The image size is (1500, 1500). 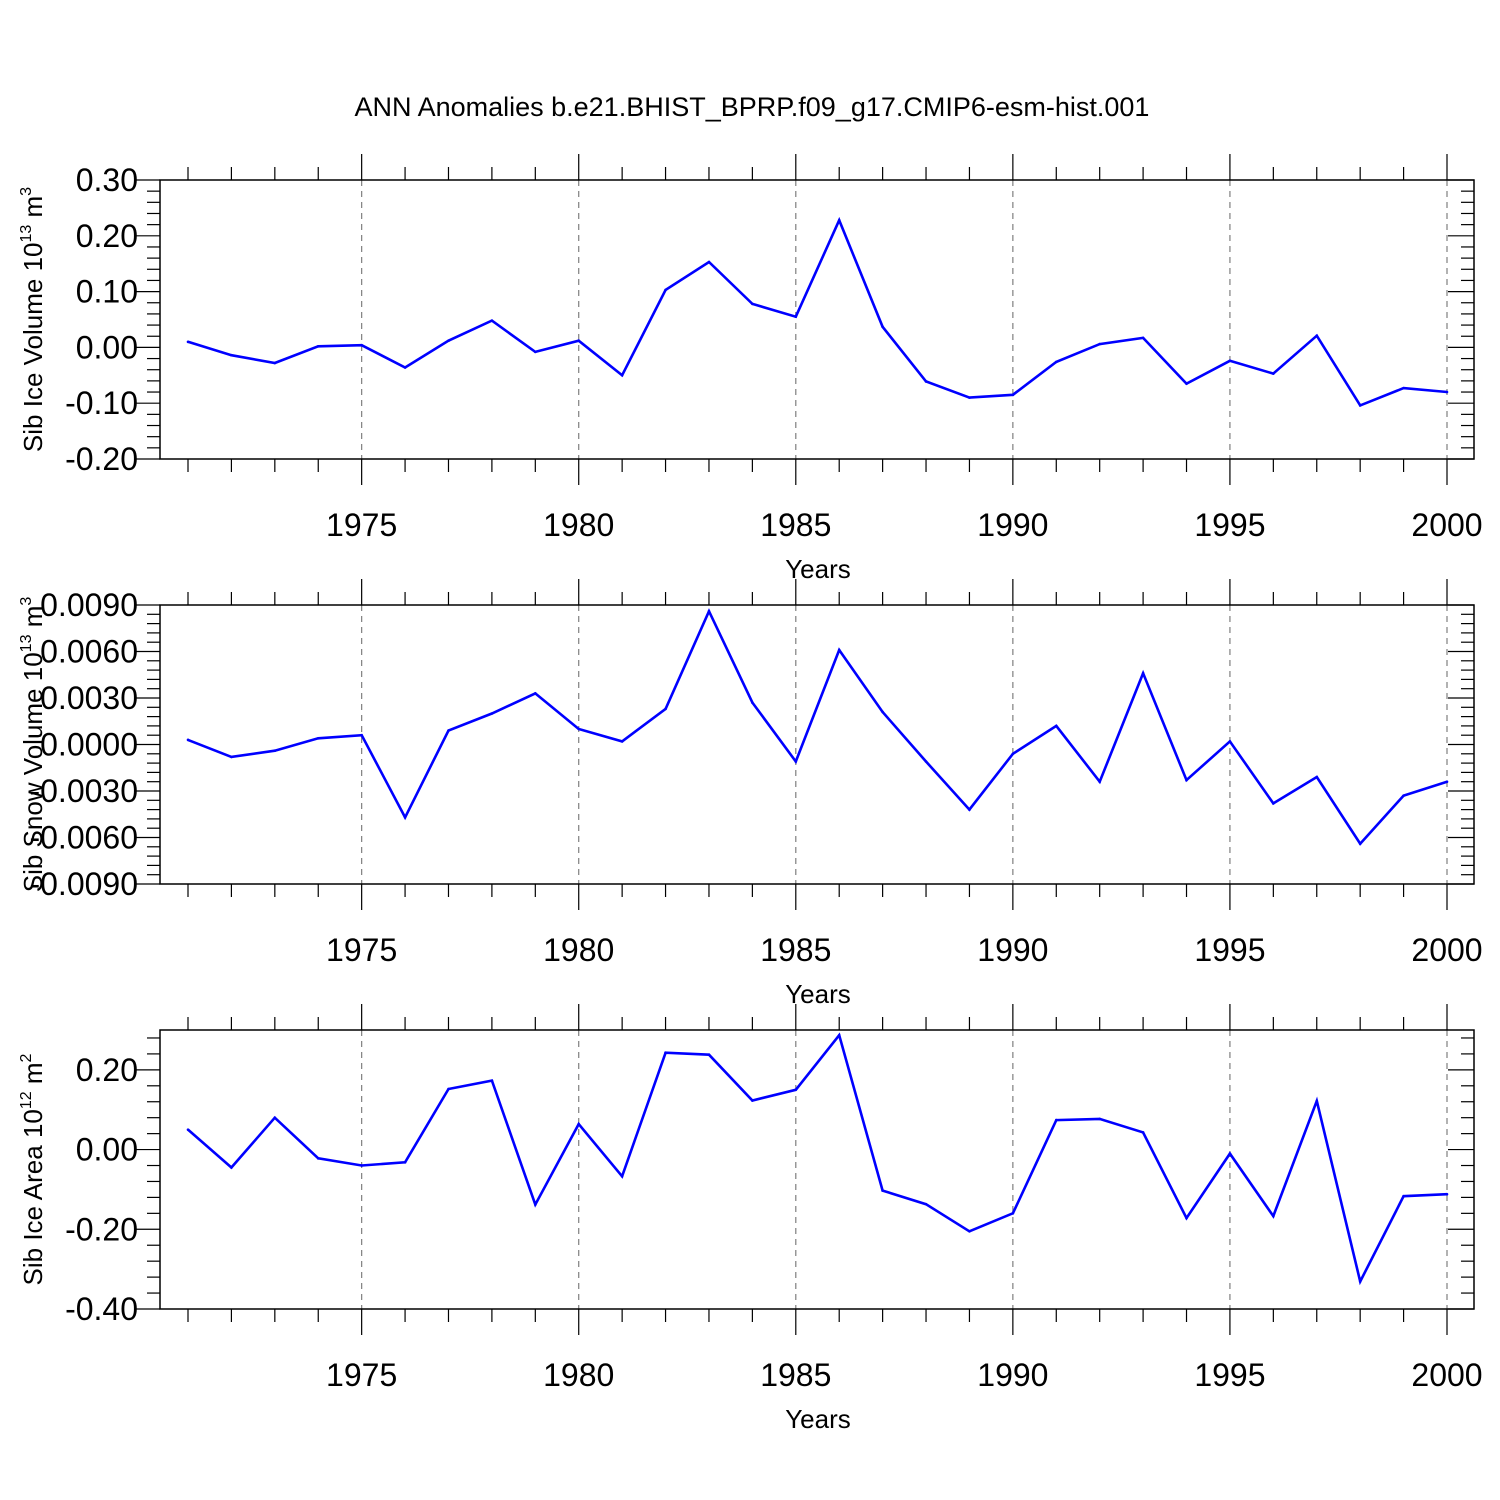 I want to click on y-axis-label-unit-exponent: 2, so click(x=26, y=1057).